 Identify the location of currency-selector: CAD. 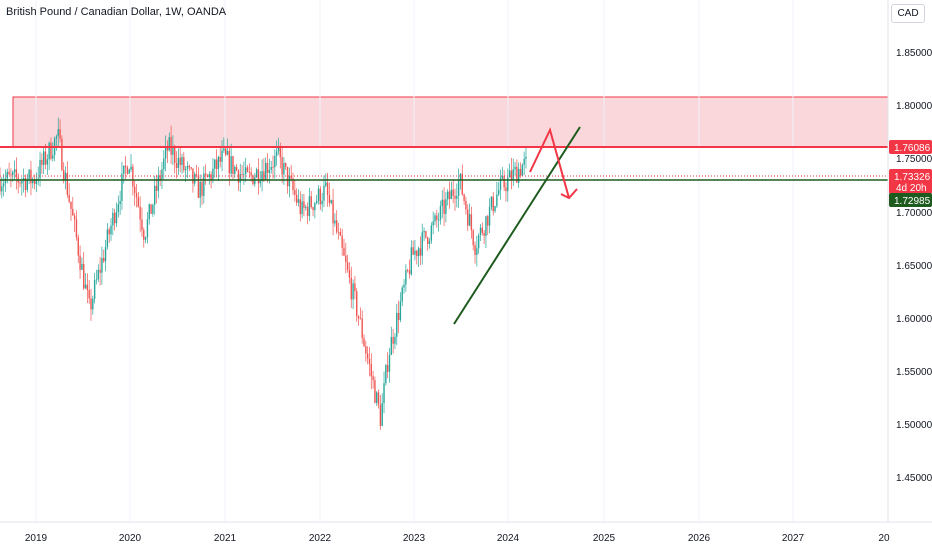
(908, 13).